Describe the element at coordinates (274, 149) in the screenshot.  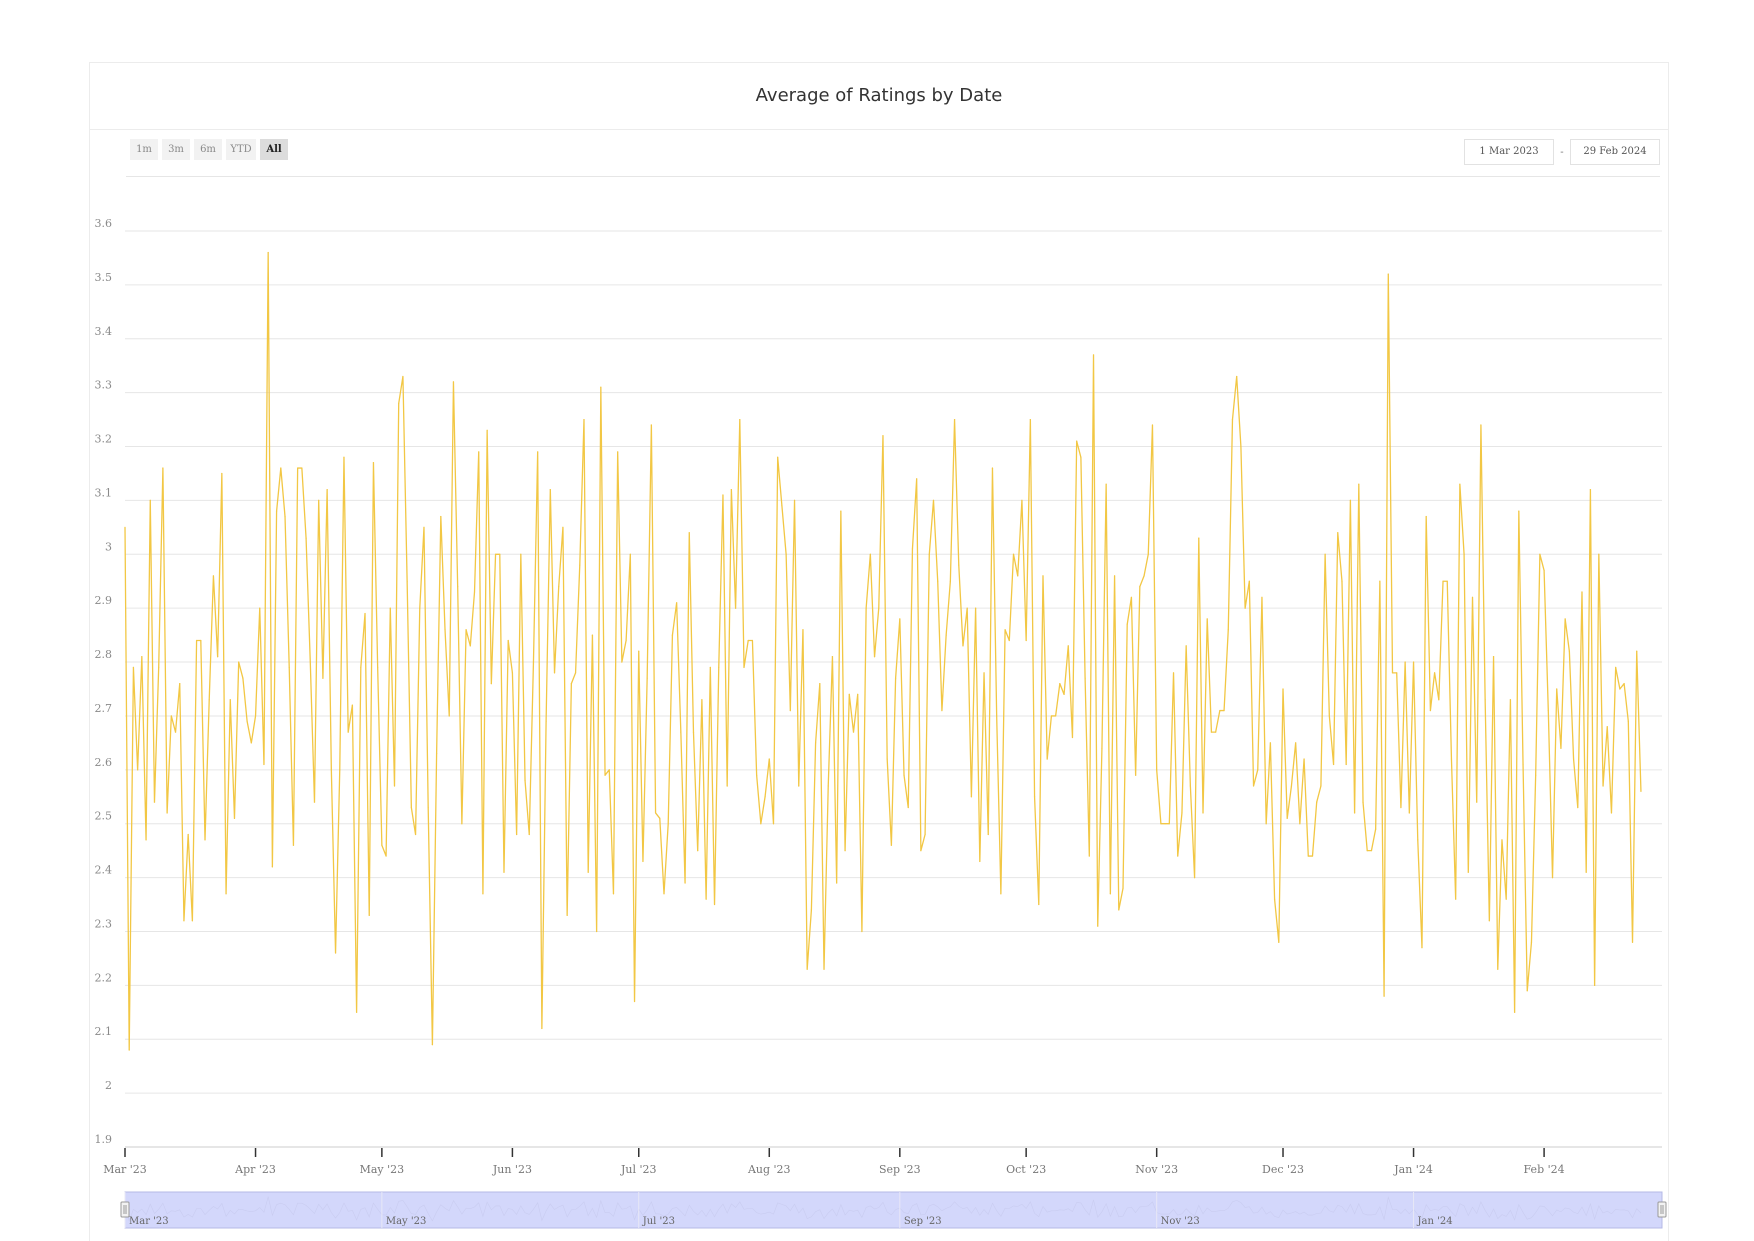
I see `zoom-all-button: All` at that location.